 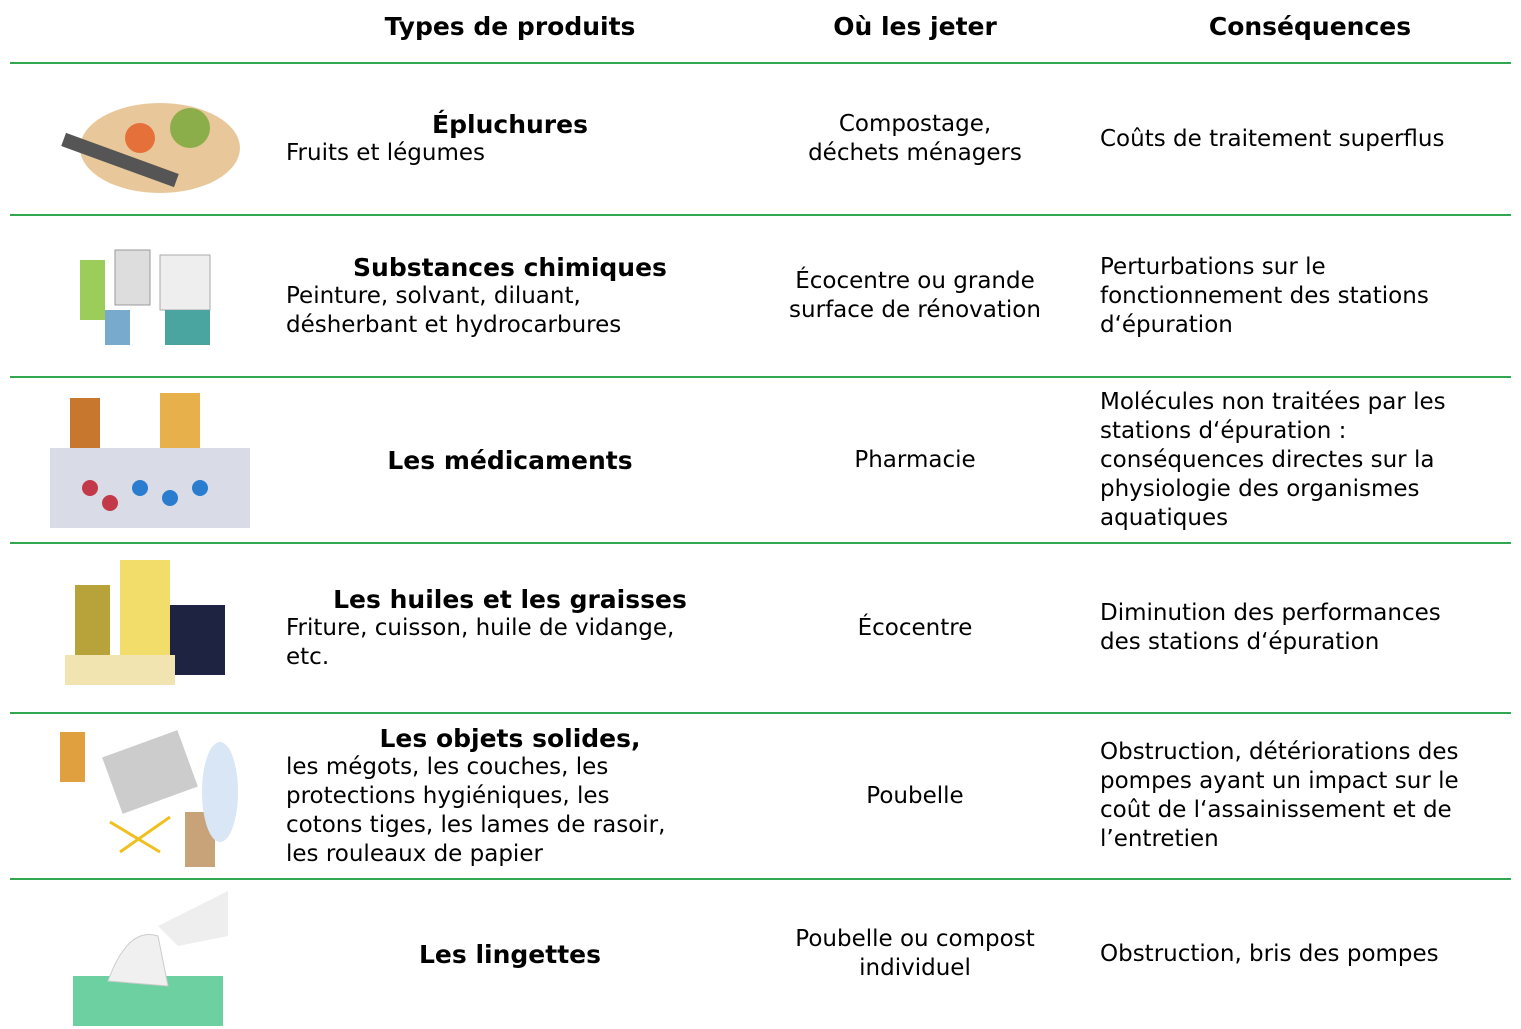 What do you see at coordinates (386, 153) in the screenshot?
I see `product-detail: Fruits et légumes` at bounding box center [386, 153].